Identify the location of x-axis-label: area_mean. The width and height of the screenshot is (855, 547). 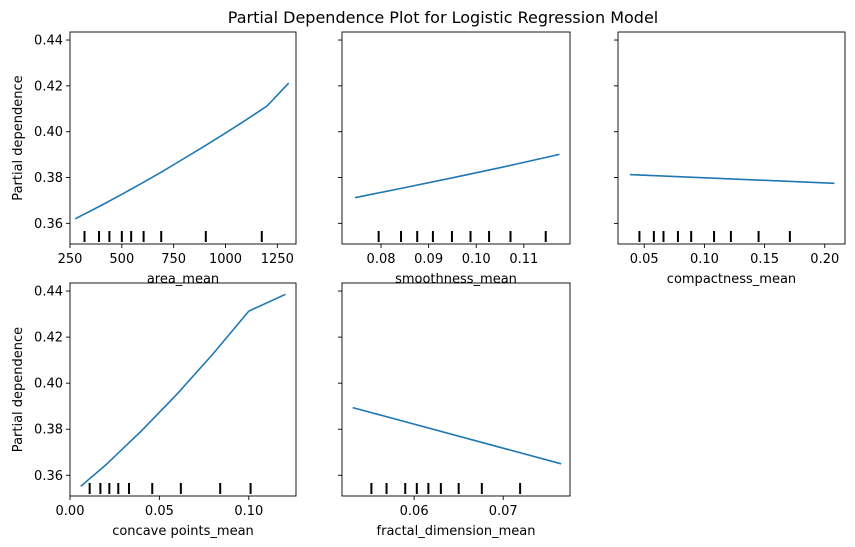
(183, 279).